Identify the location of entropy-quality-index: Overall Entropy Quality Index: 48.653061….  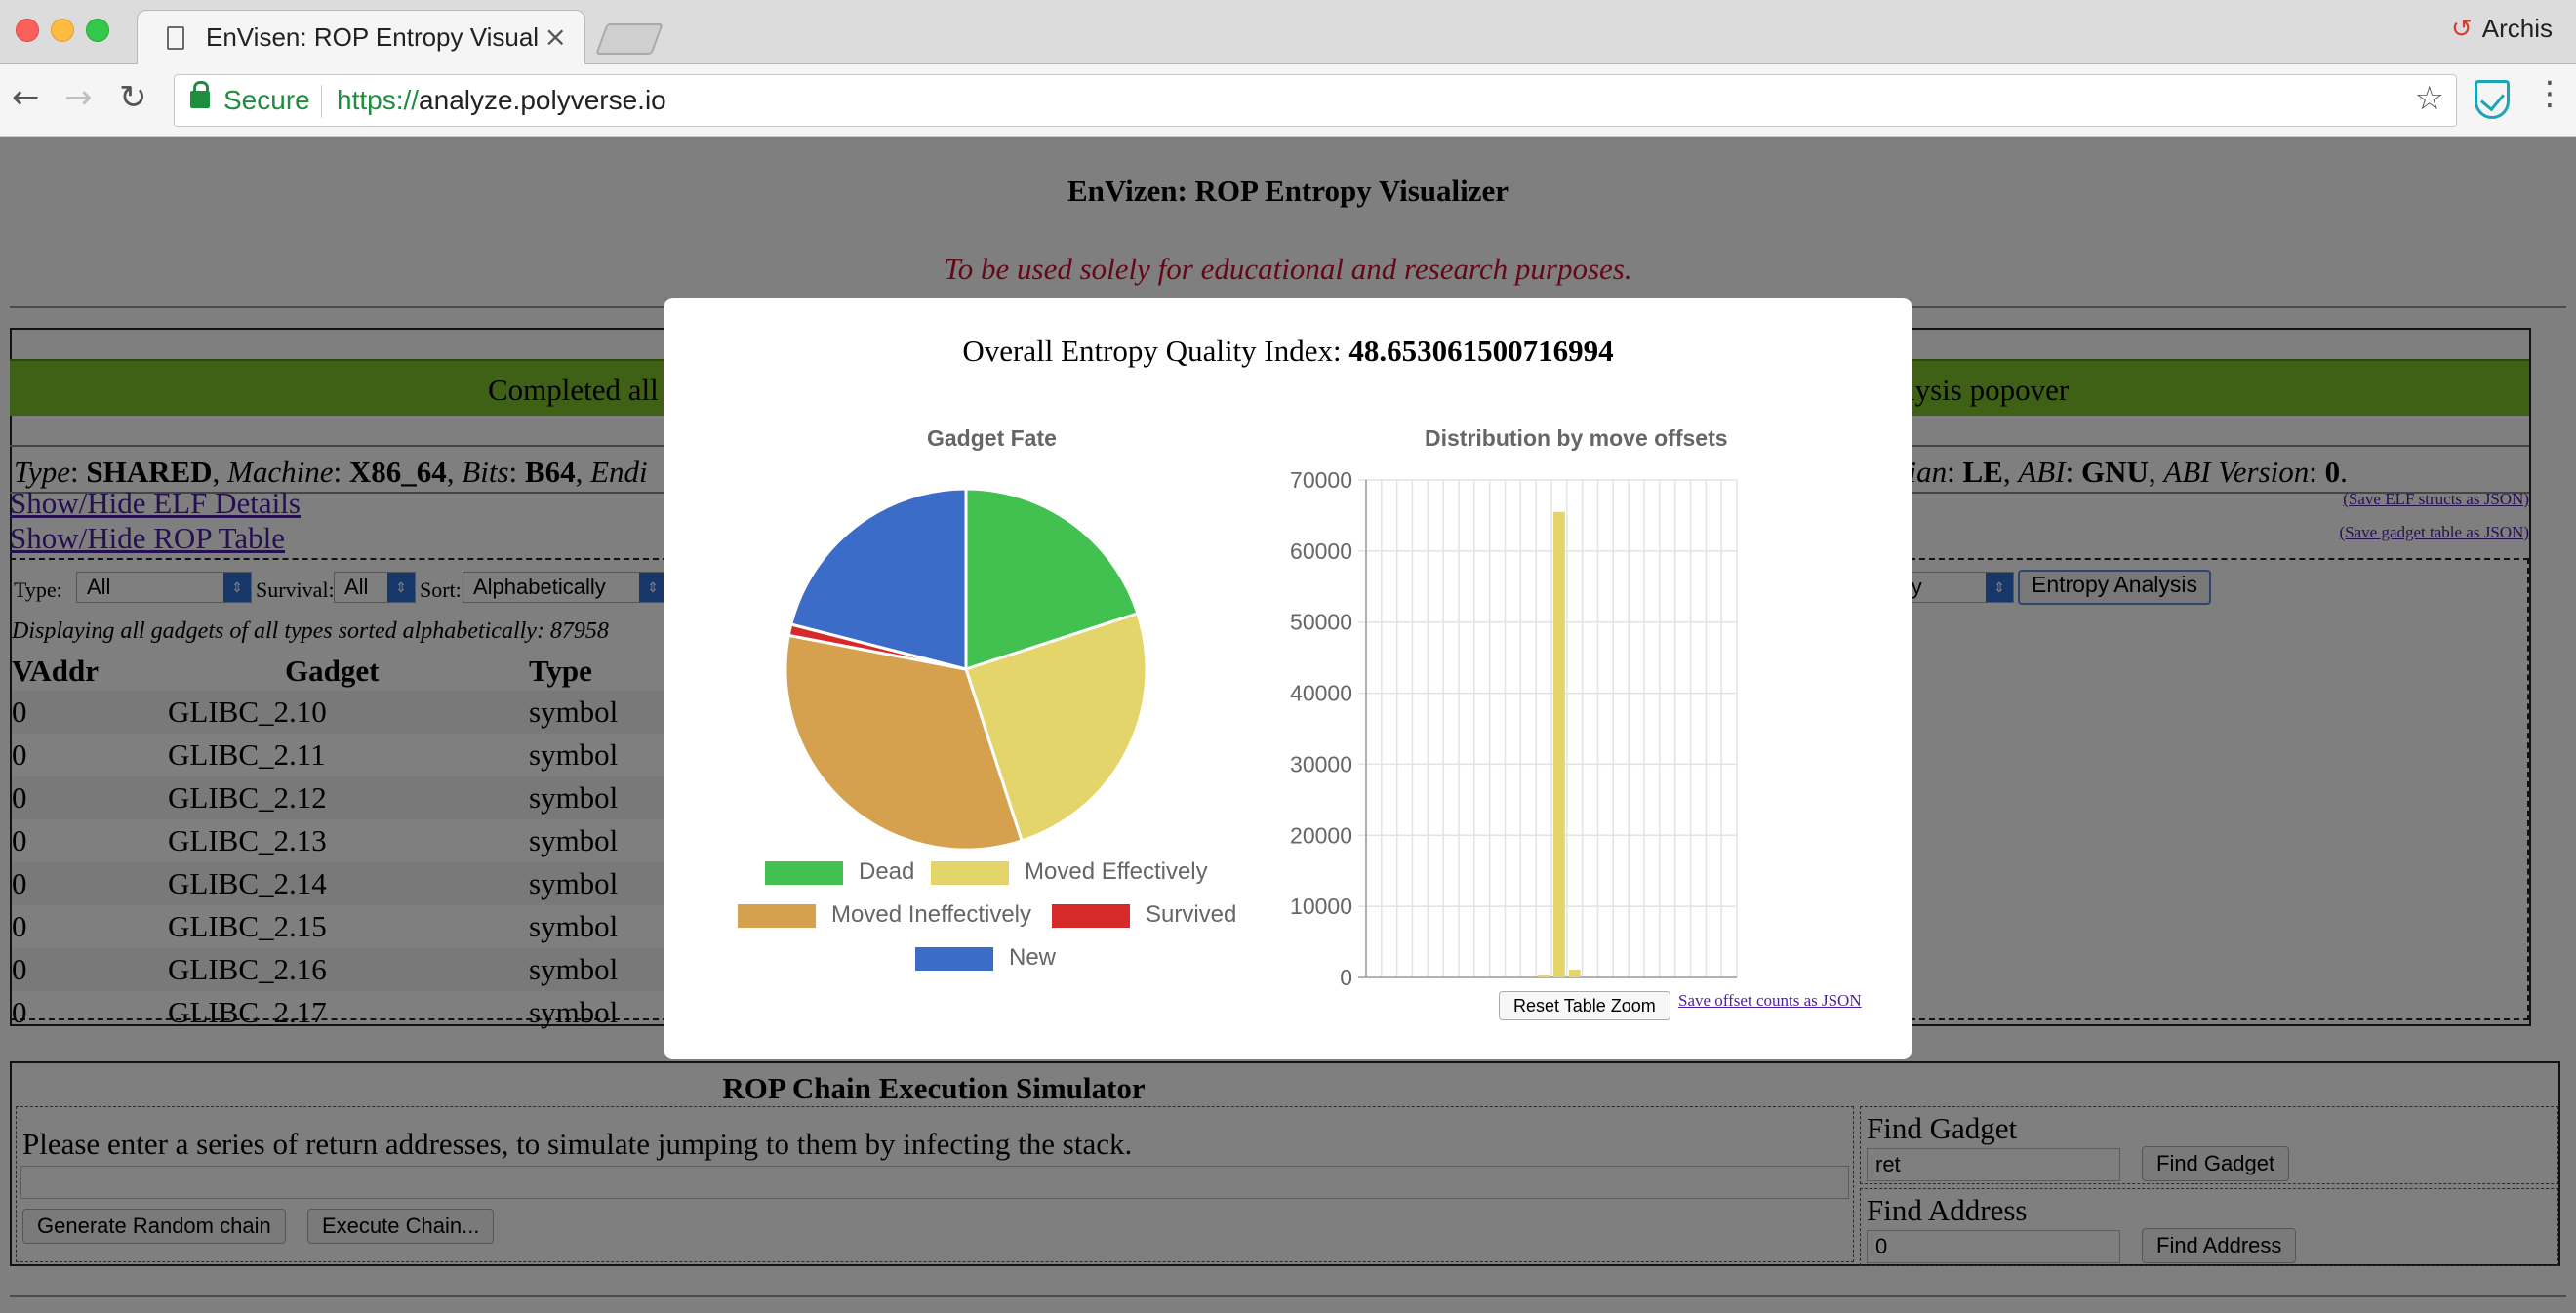
(1288, 351).